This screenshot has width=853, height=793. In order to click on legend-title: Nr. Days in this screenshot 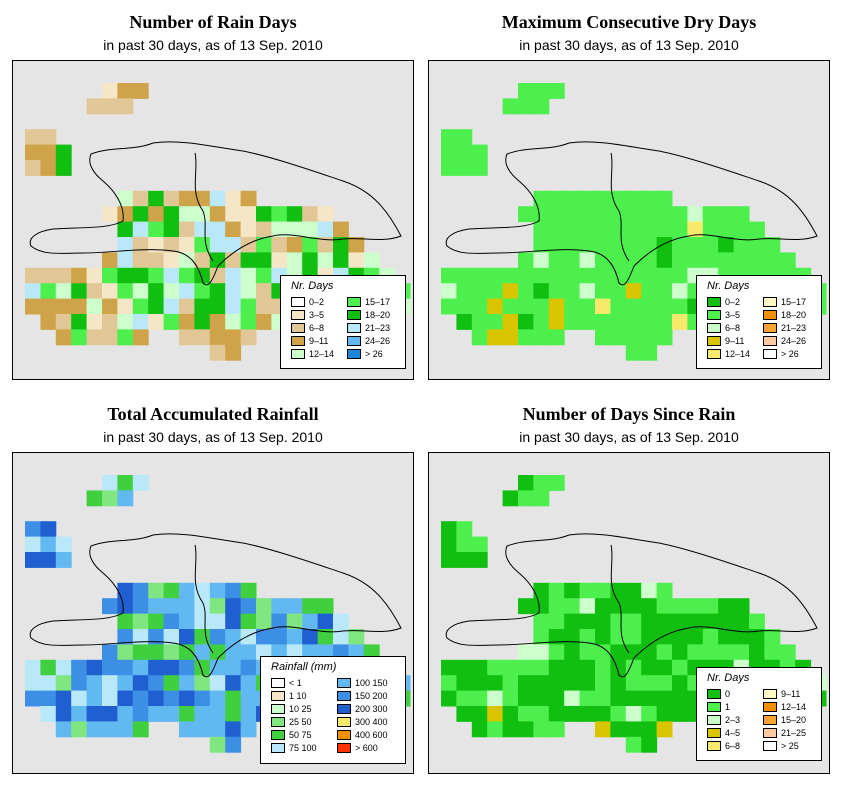, I will do `click(728, 286)`.